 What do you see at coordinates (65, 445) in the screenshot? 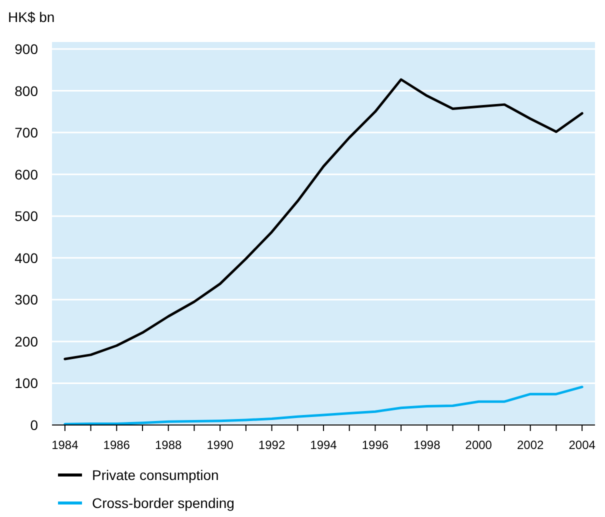
I see `x-tick-label: 1984` at bounding box center [65, 445].